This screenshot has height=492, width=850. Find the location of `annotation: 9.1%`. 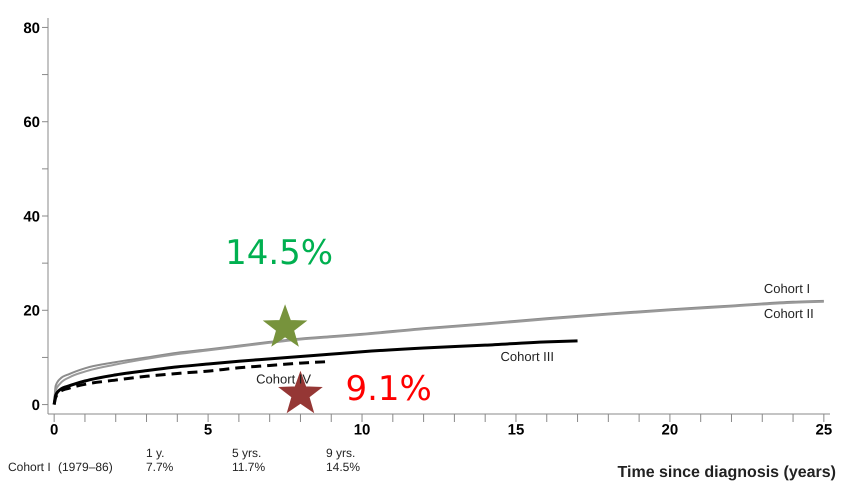

annotation: 9.1% is located at coordinates (388, 389).